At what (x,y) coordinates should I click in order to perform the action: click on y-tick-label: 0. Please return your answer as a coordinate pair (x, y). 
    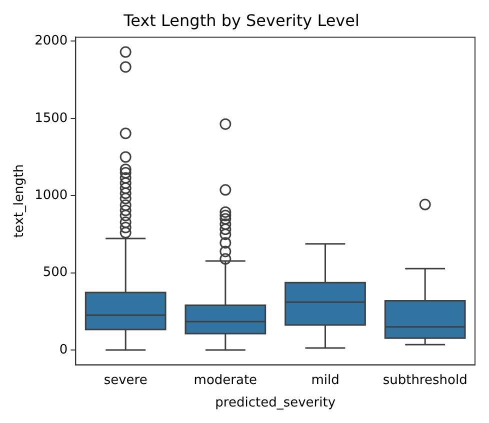
    Looking at the image, I should click on (63, 350).